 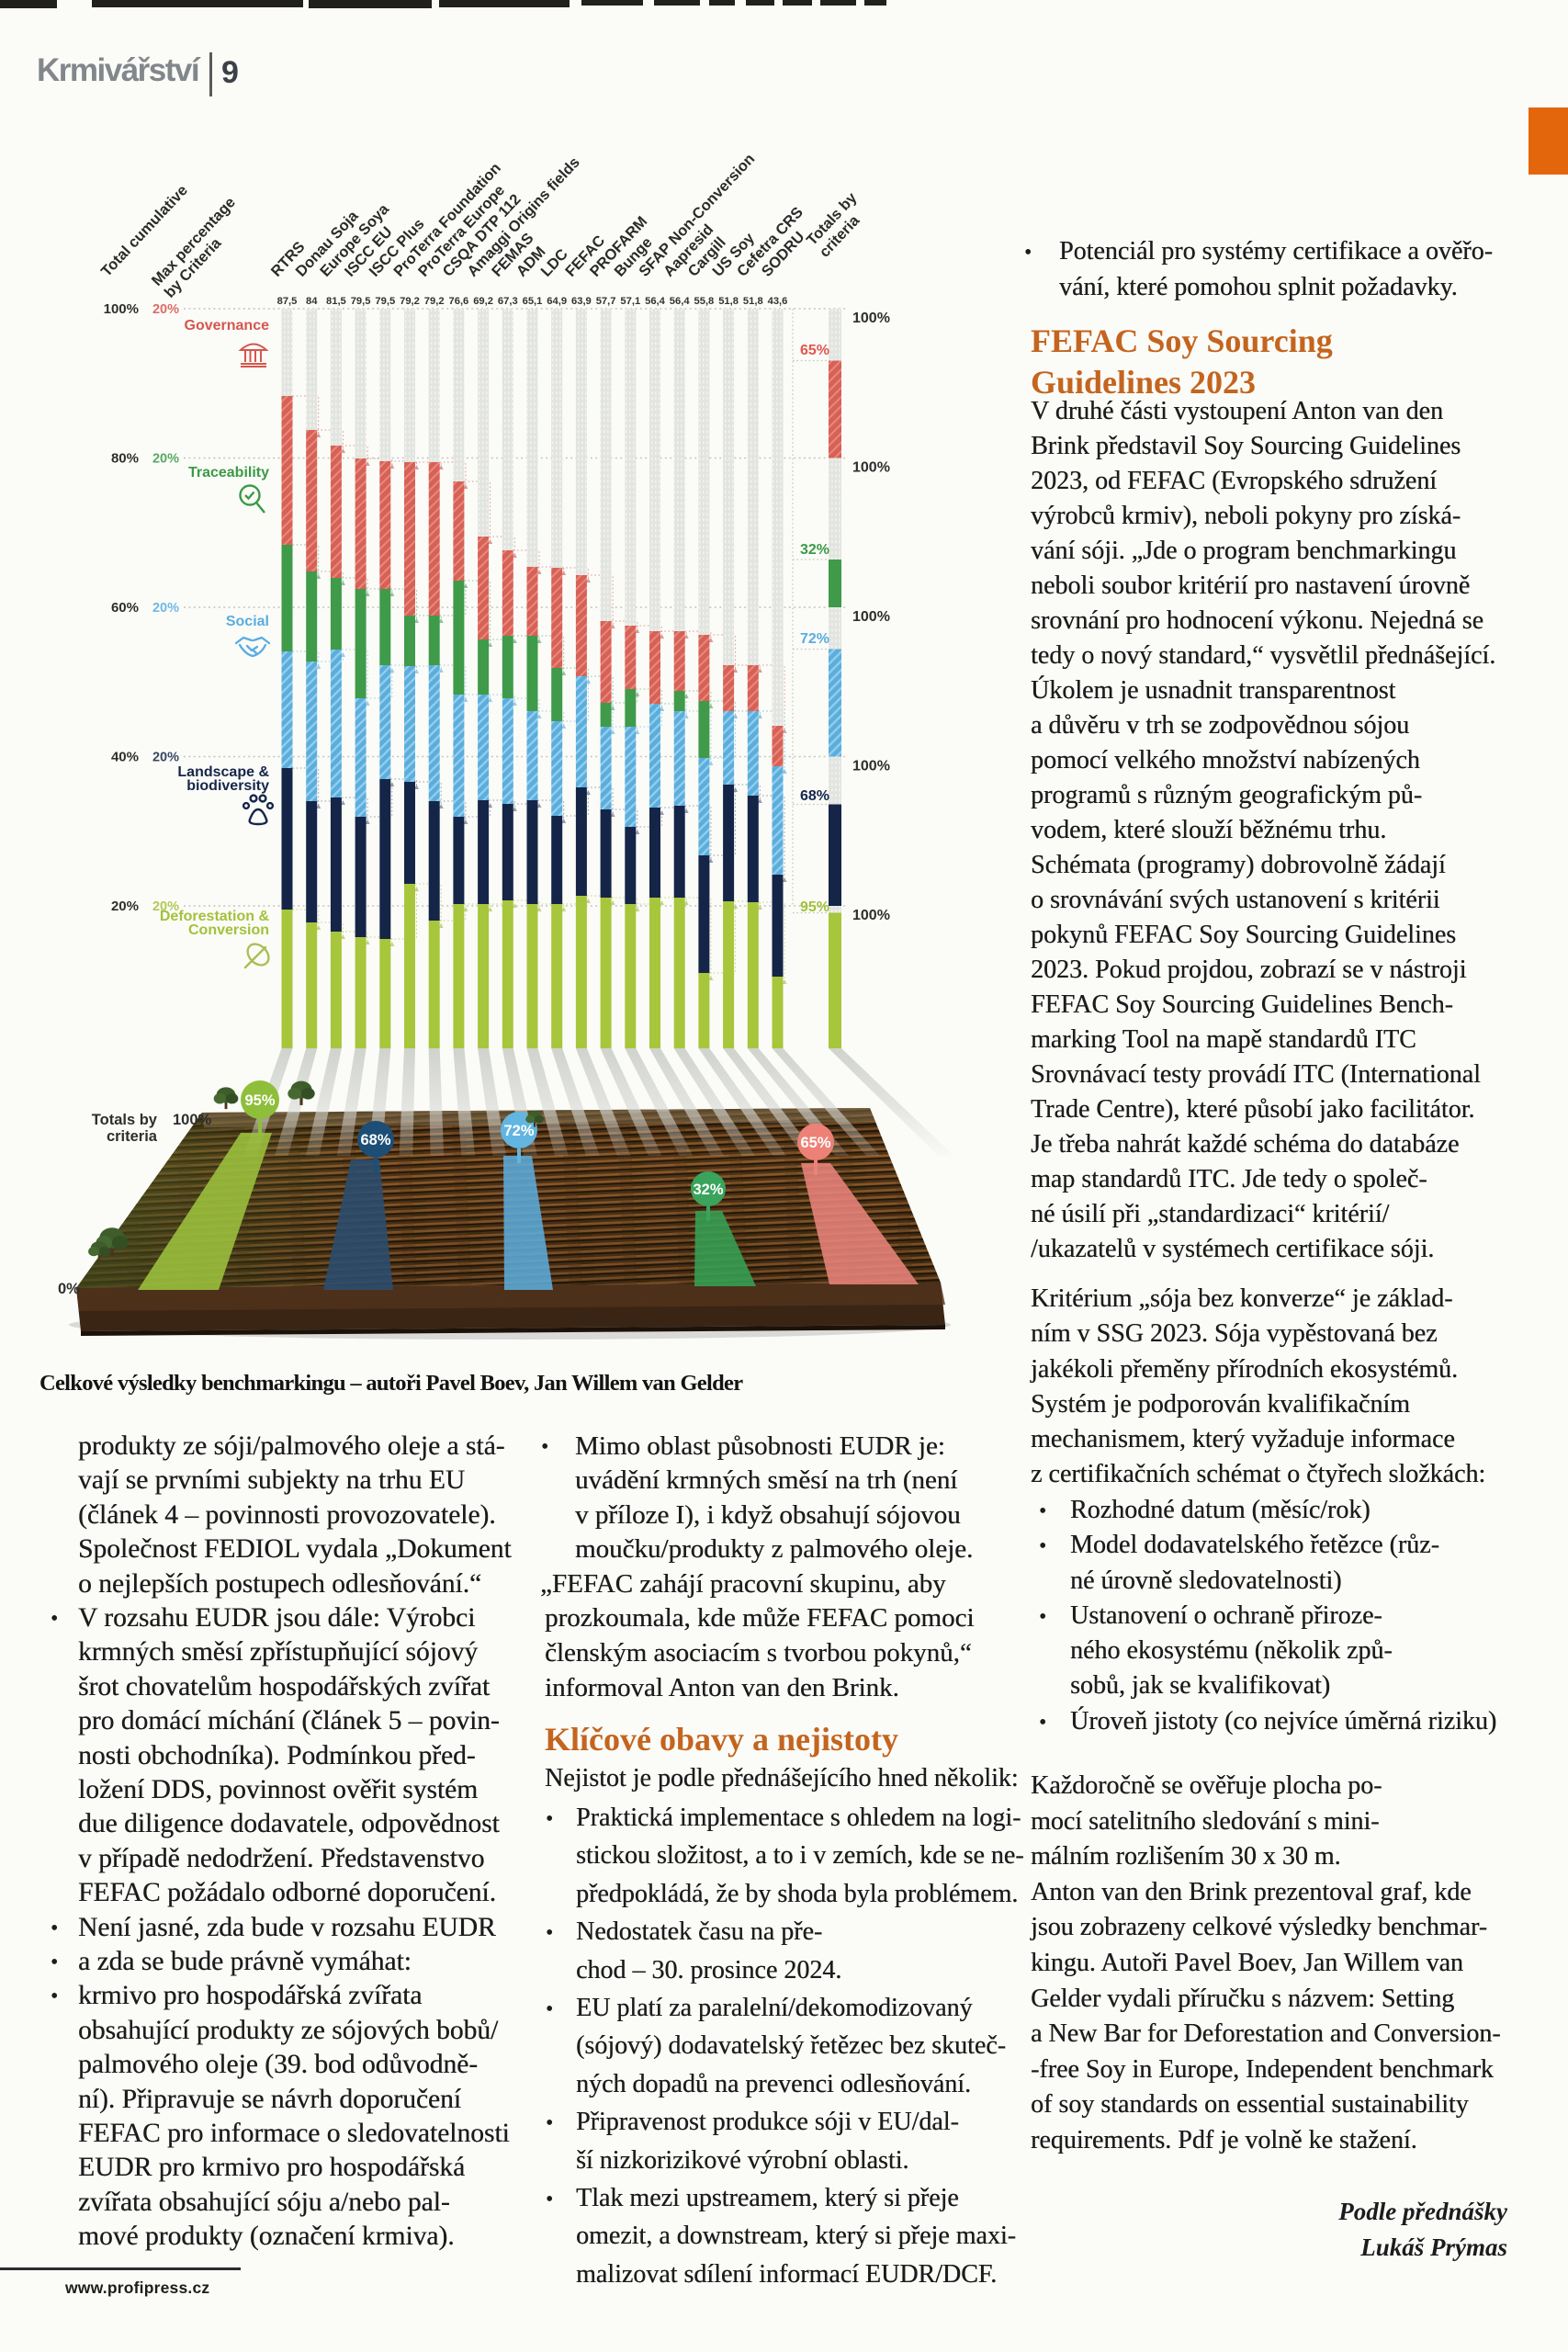 What do you see at coordinates (125, 608) in the screenshot?
I see `svg-text: 60%` at bounding box center [125, 608].